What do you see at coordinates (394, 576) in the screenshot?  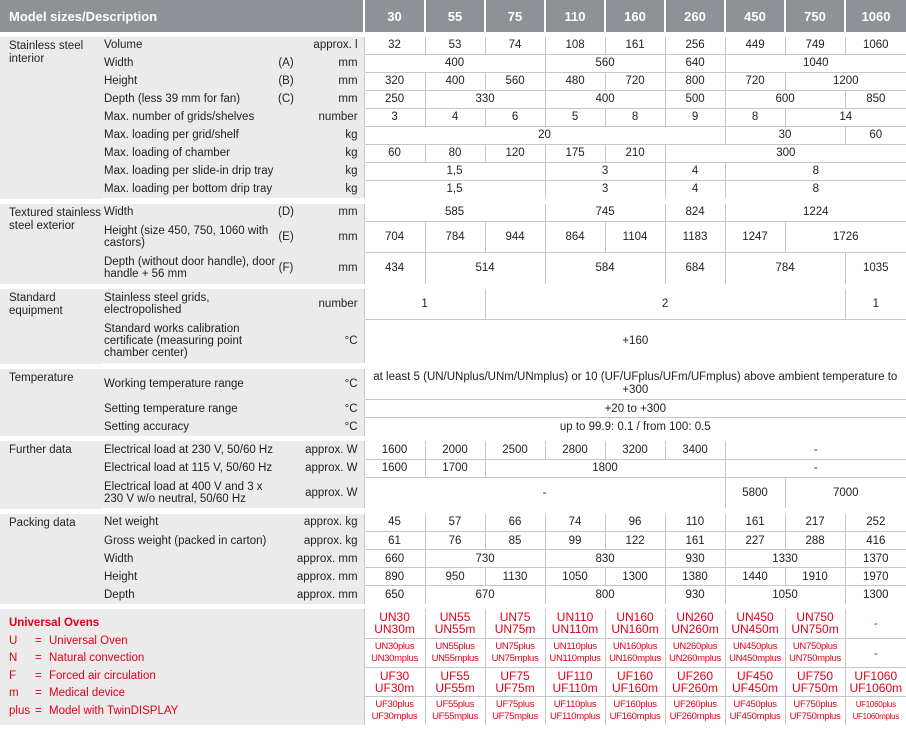 I see `cell: 890` at bounding box center [394, 576].